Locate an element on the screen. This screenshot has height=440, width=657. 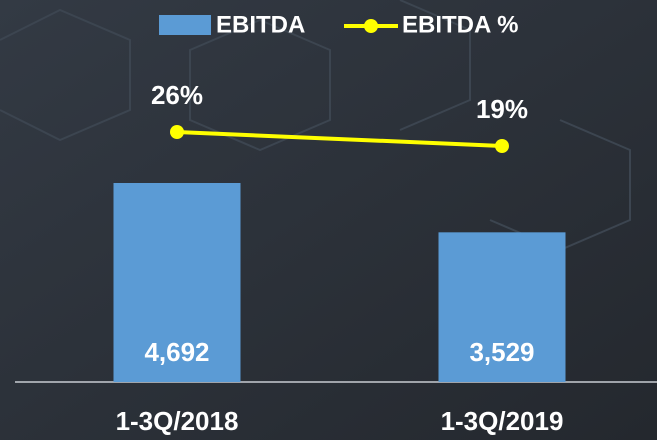
bar-value-label: 3,529 is located at coordinates (501, 352).